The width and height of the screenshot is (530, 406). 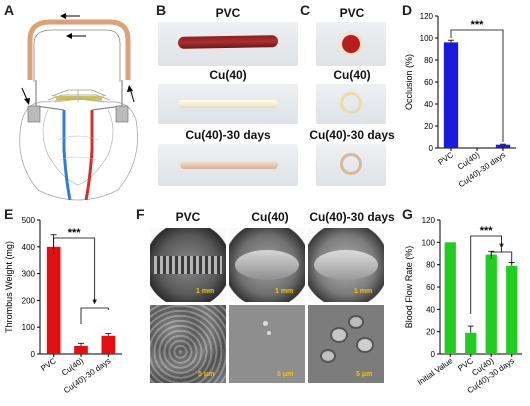 What do you see at coordinates (407, 10) in the screenshot?
I see `panel-label-d: D` at bounding box center [407, 10].